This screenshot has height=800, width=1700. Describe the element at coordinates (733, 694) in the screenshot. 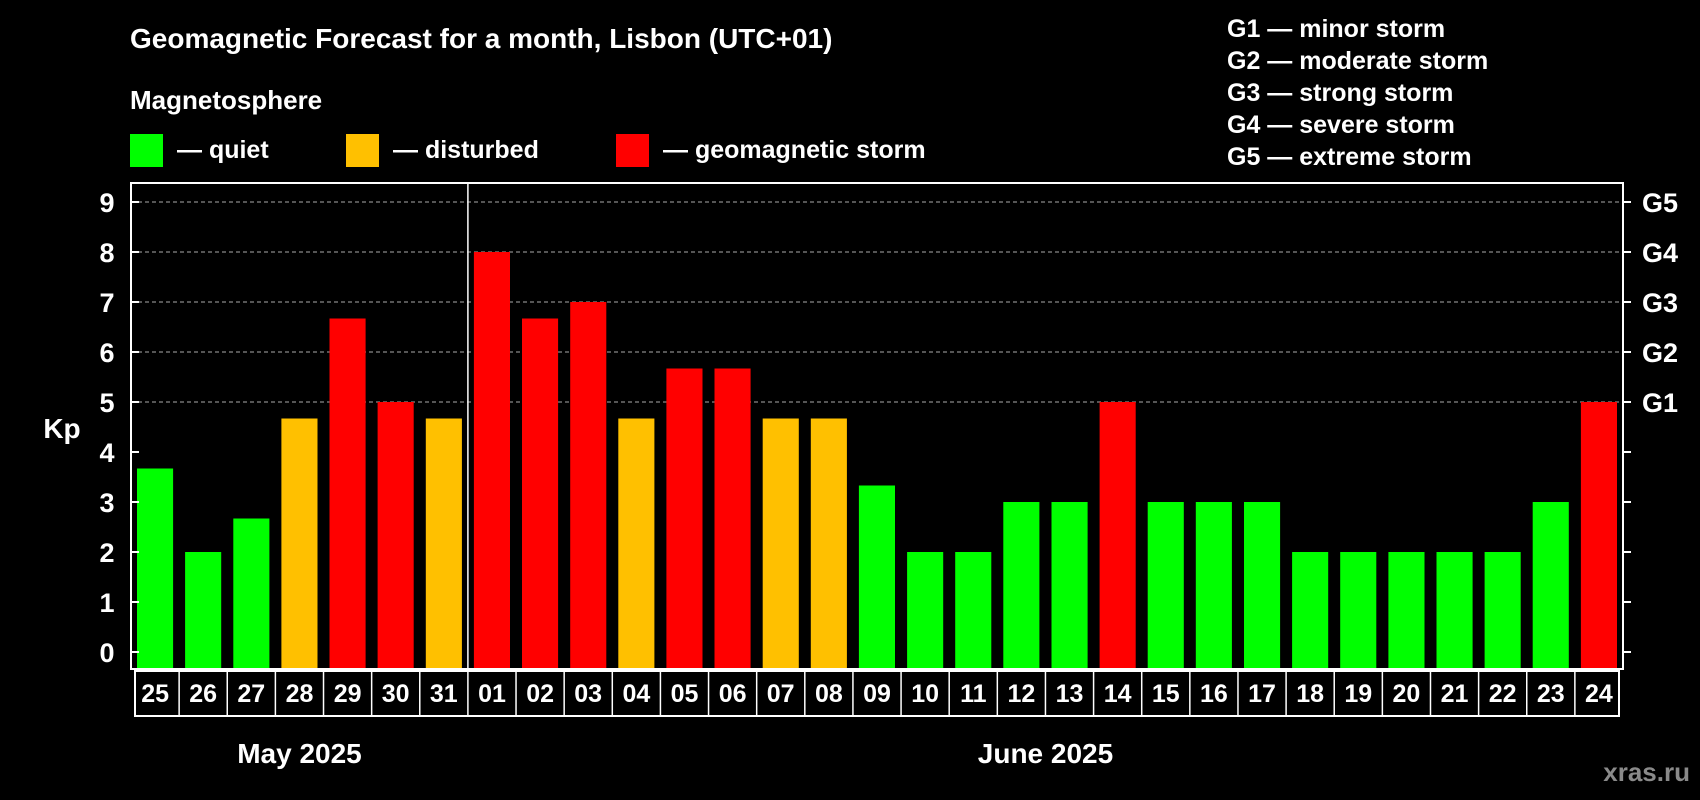

I see `day-label-06: 06` at that location.